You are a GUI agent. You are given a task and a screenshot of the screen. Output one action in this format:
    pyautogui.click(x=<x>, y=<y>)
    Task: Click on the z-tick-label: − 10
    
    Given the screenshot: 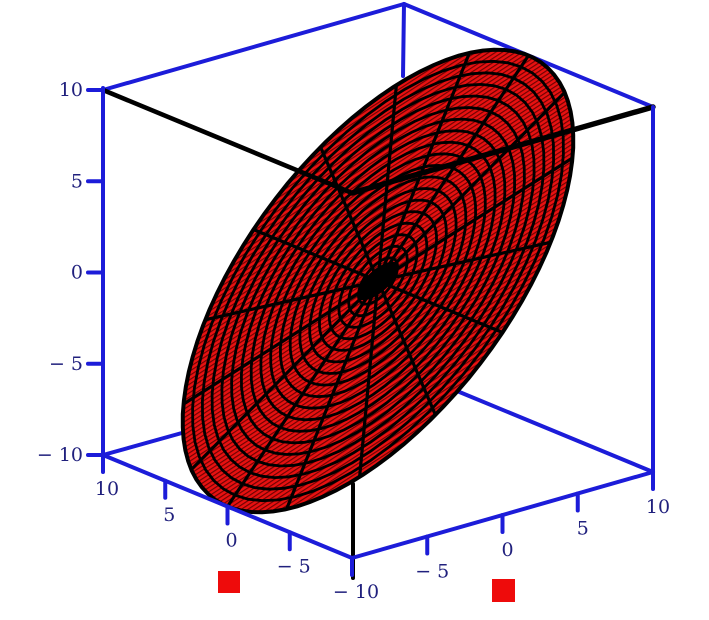 What is the action you would take?
    pyautogui.click(x=60, y=455)
    